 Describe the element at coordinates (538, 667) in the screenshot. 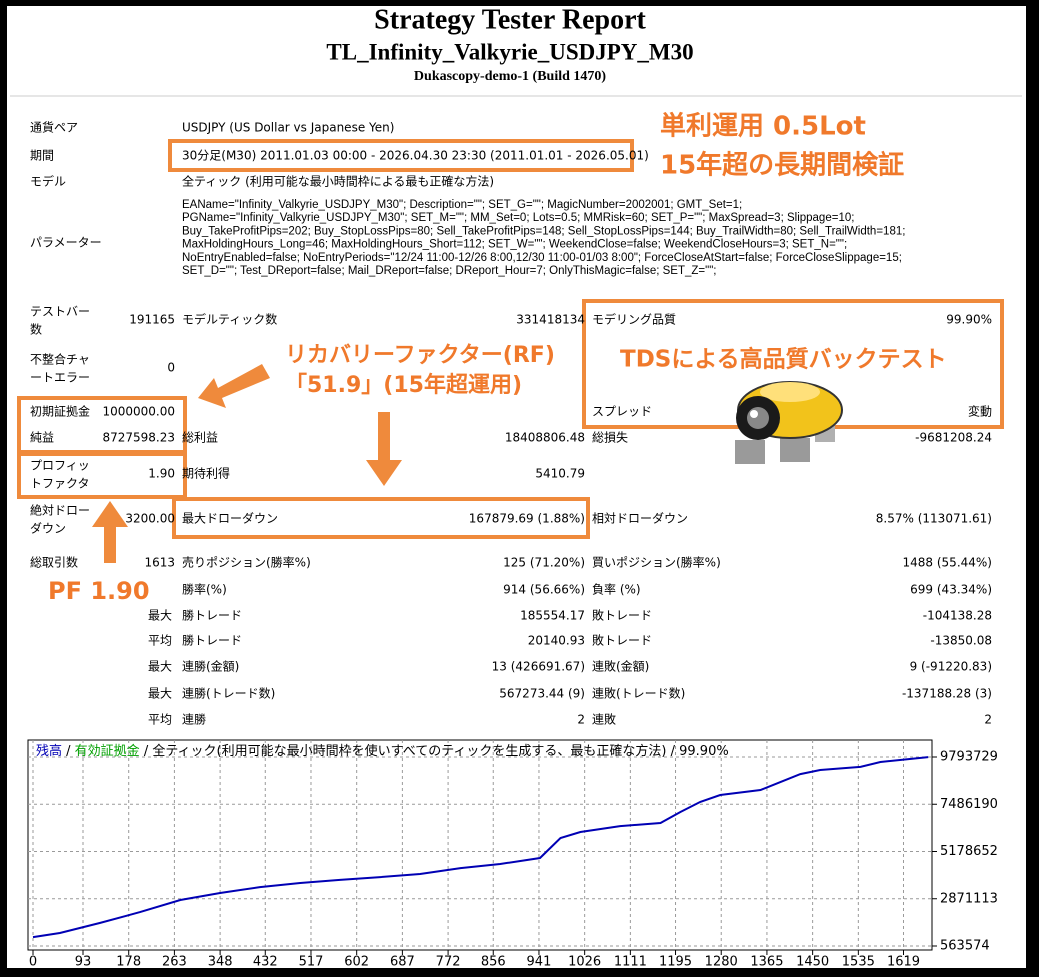

I see `stat-value: 13 (426691.67)` at that location.